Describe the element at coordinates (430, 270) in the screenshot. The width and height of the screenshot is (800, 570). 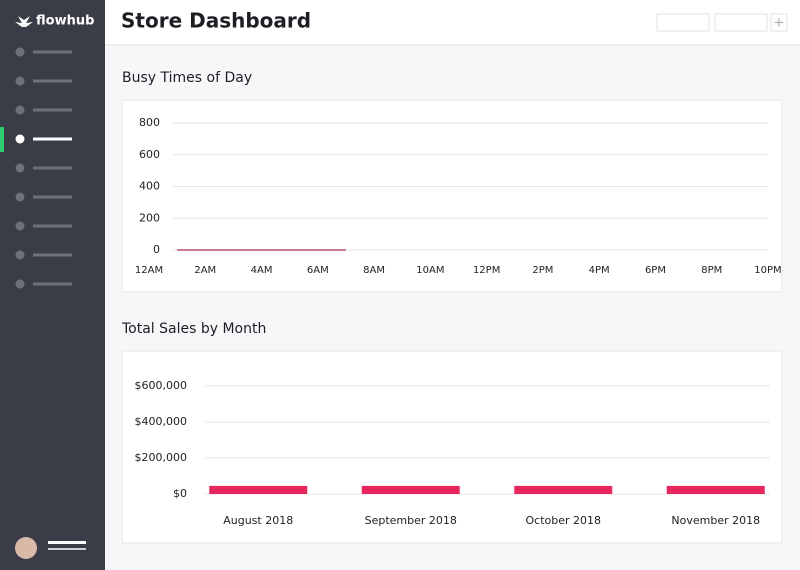
I see `x-tick-label: 10AM` at that location.